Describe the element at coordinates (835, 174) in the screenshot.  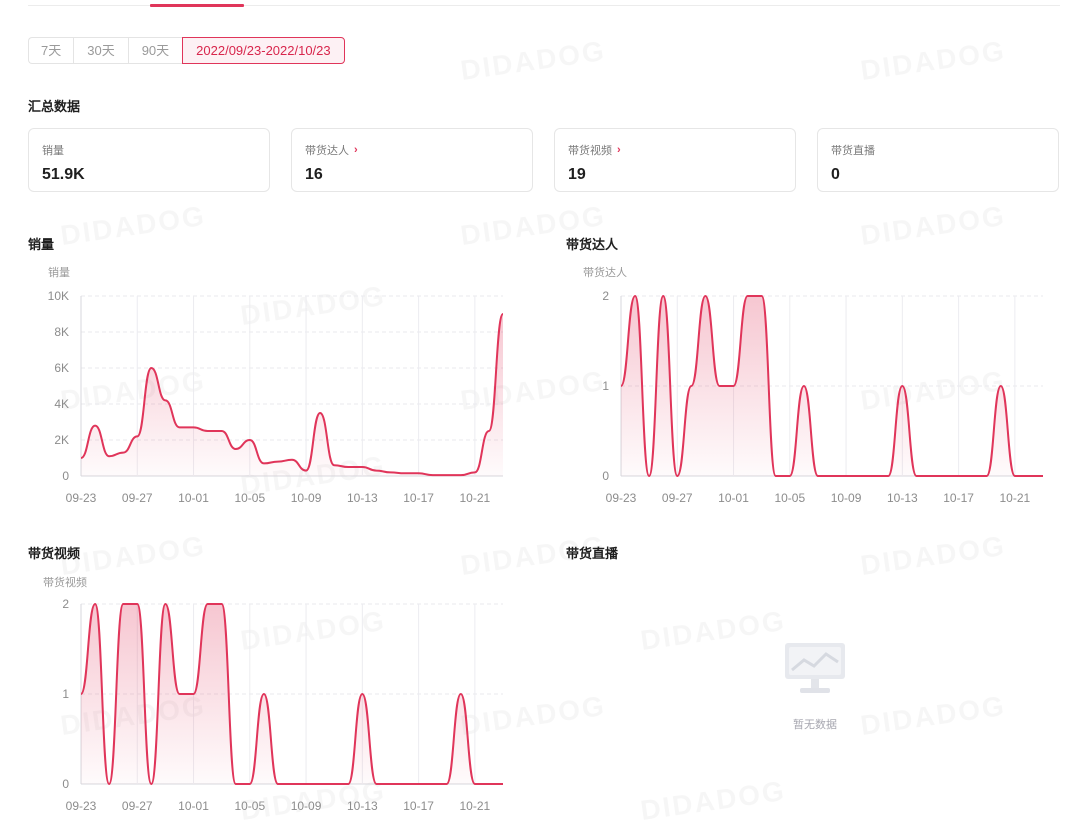
I see `card-value: 0` at that location.